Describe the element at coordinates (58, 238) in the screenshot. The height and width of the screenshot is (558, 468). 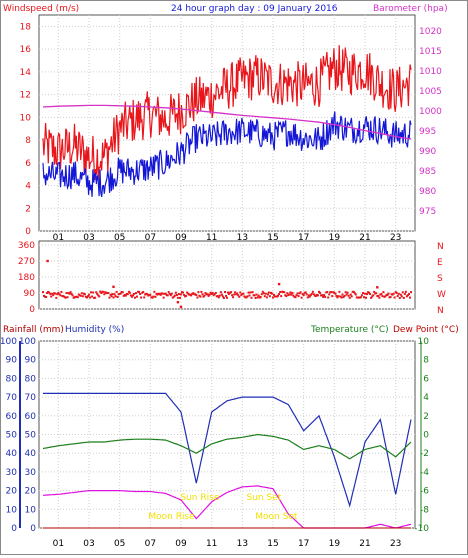
I see `wind-hour-tick-label: 01` at that location.